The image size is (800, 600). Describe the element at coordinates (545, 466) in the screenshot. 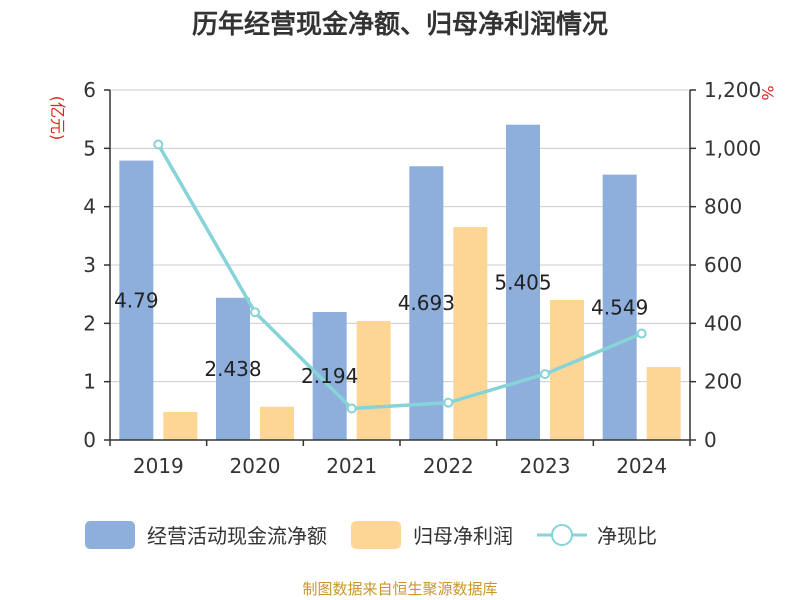

I see `x-tick-label: 2023` at that location.